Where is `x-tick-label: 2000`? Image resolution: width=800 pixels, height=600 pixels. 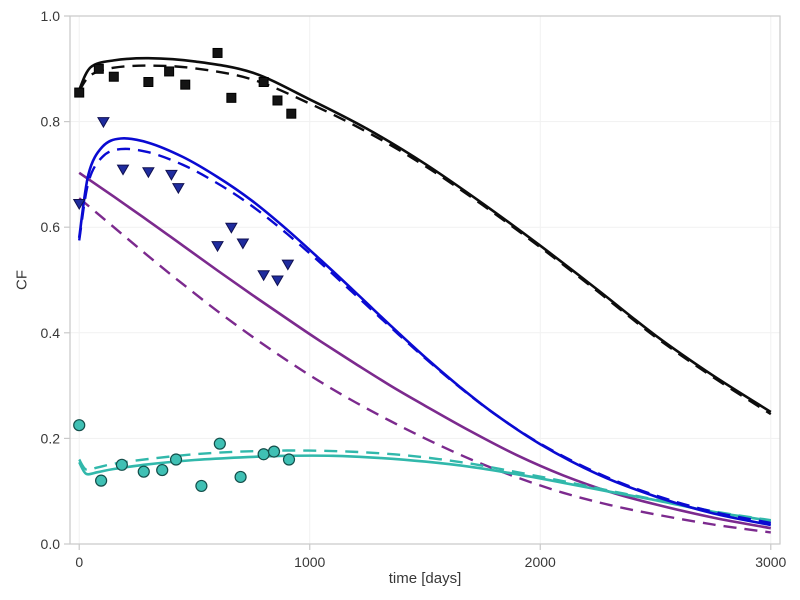 x-tick-label: 2000 is located at coordinates (540, 562).